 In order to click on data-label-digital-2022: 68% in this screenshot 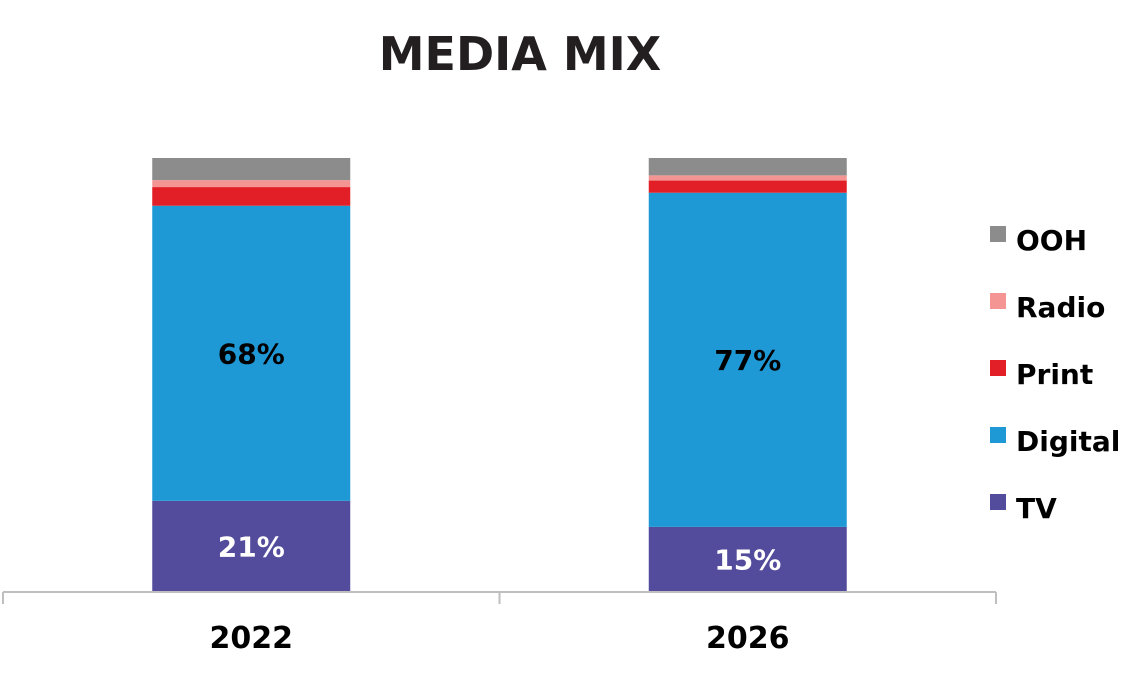, I will do `click(251, 353)`.